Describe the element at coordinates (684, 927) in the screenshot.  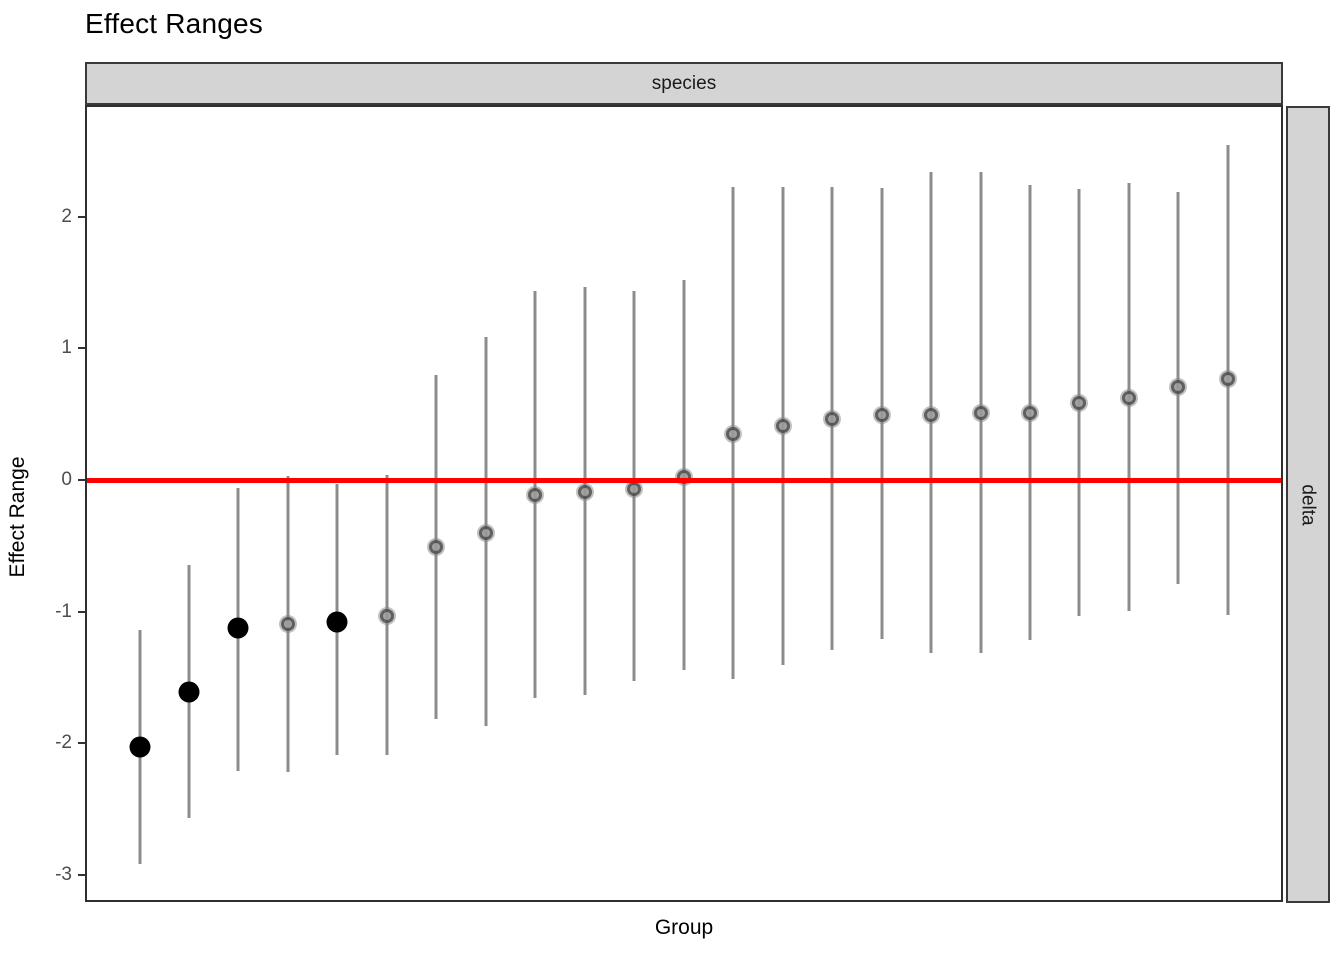
I see `x-axis-title: Group` at that location.